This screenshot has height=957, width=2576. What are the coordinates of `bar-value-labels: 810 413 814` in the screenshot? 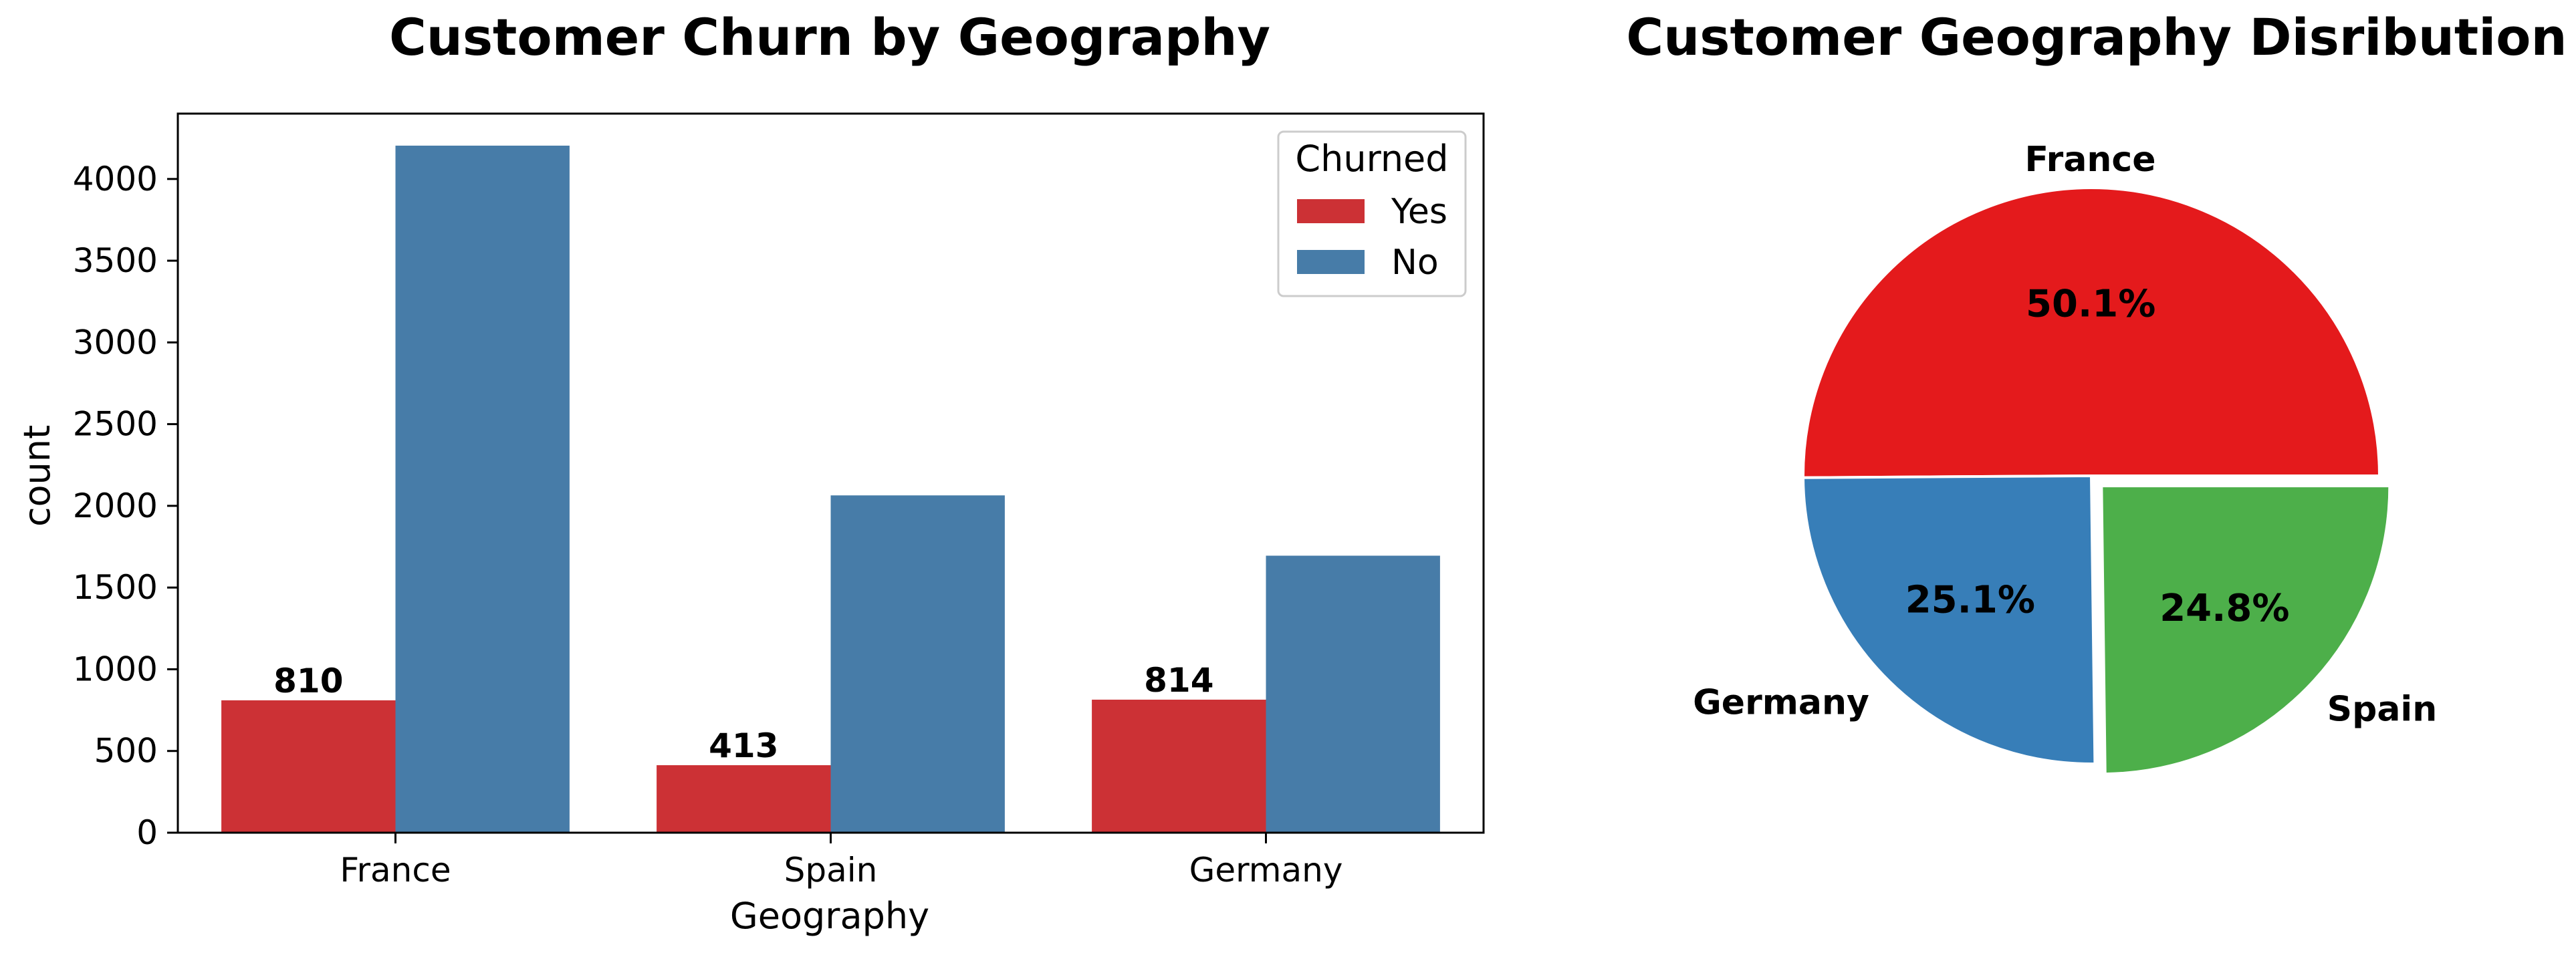 It's located at (743, 713).